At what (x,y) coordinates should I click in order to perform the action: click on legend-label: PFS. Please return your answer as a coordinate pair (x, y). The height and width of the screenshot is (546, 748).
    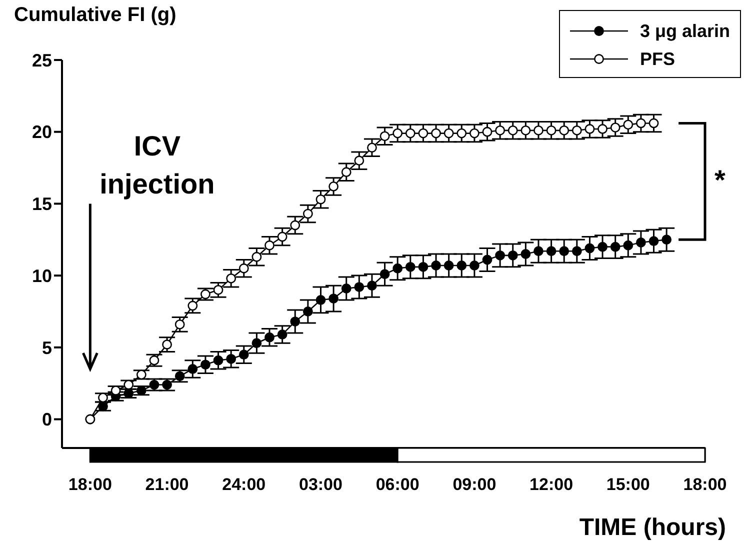
    Looking at the image, I should click on (657, 59).